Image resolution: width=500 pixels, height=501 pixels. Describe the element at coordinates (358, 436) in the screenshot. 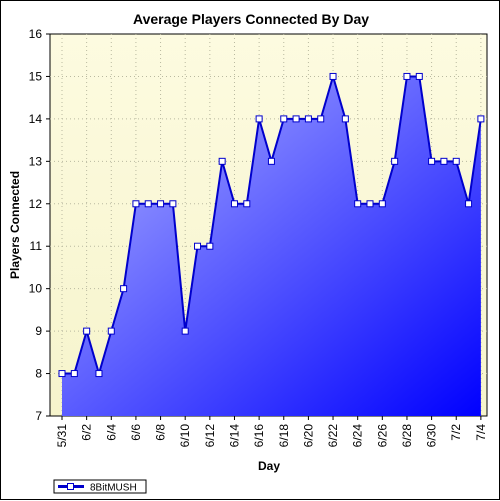

I see `x-tick-label: 6/24` at that location.